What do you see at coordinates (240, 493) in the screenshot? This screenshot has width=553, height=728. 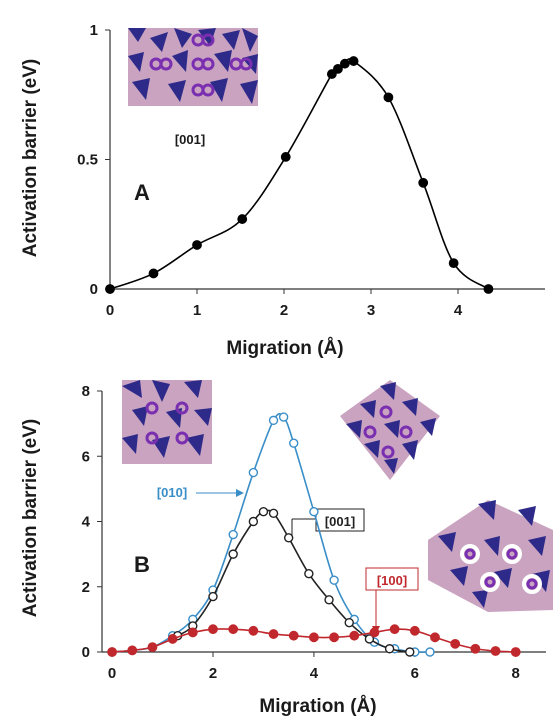 I see `annotation-010-arrowhead` at bounding box center [240, 493].